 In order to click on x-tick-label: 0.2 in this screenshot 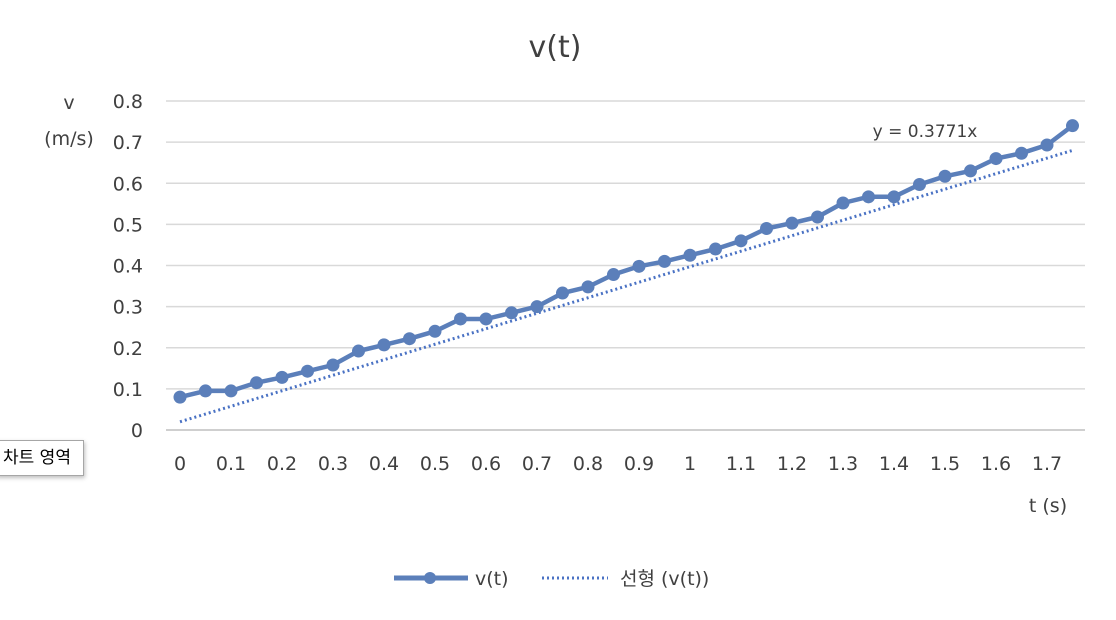, I will do `click(282, 464)`.